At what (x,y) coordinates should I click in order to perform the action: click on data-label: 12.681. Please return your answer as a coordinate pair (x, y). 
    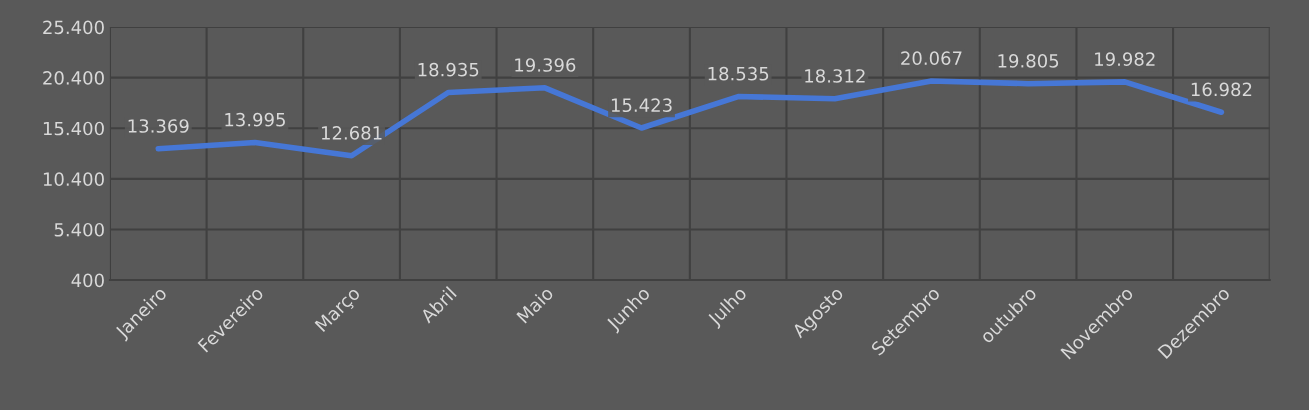
    Looking at the image, I should click on (351, 133).